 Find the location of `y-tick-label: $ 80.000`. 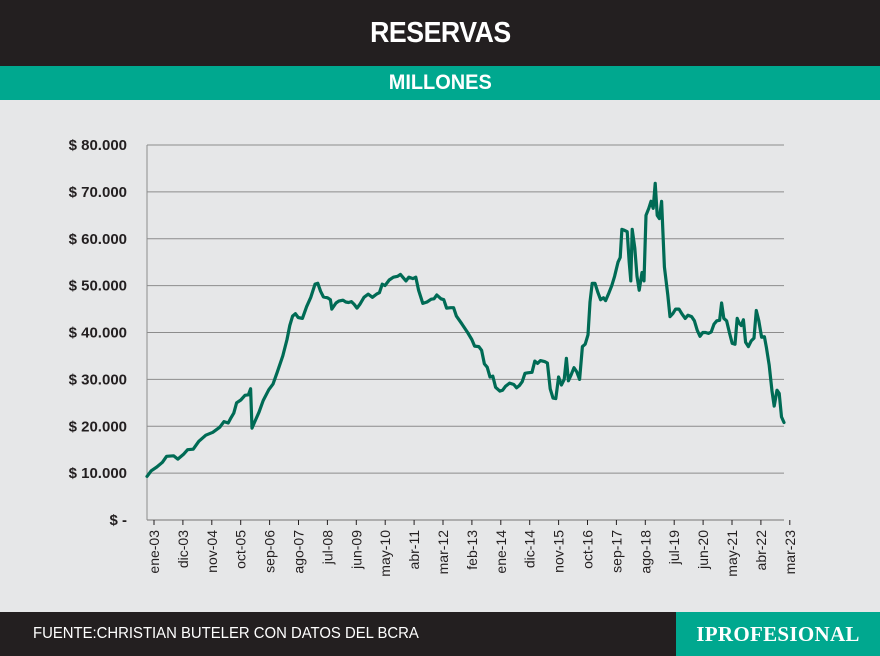

y-tick-label: $ 80.000 is located at coordinates (98, 145).